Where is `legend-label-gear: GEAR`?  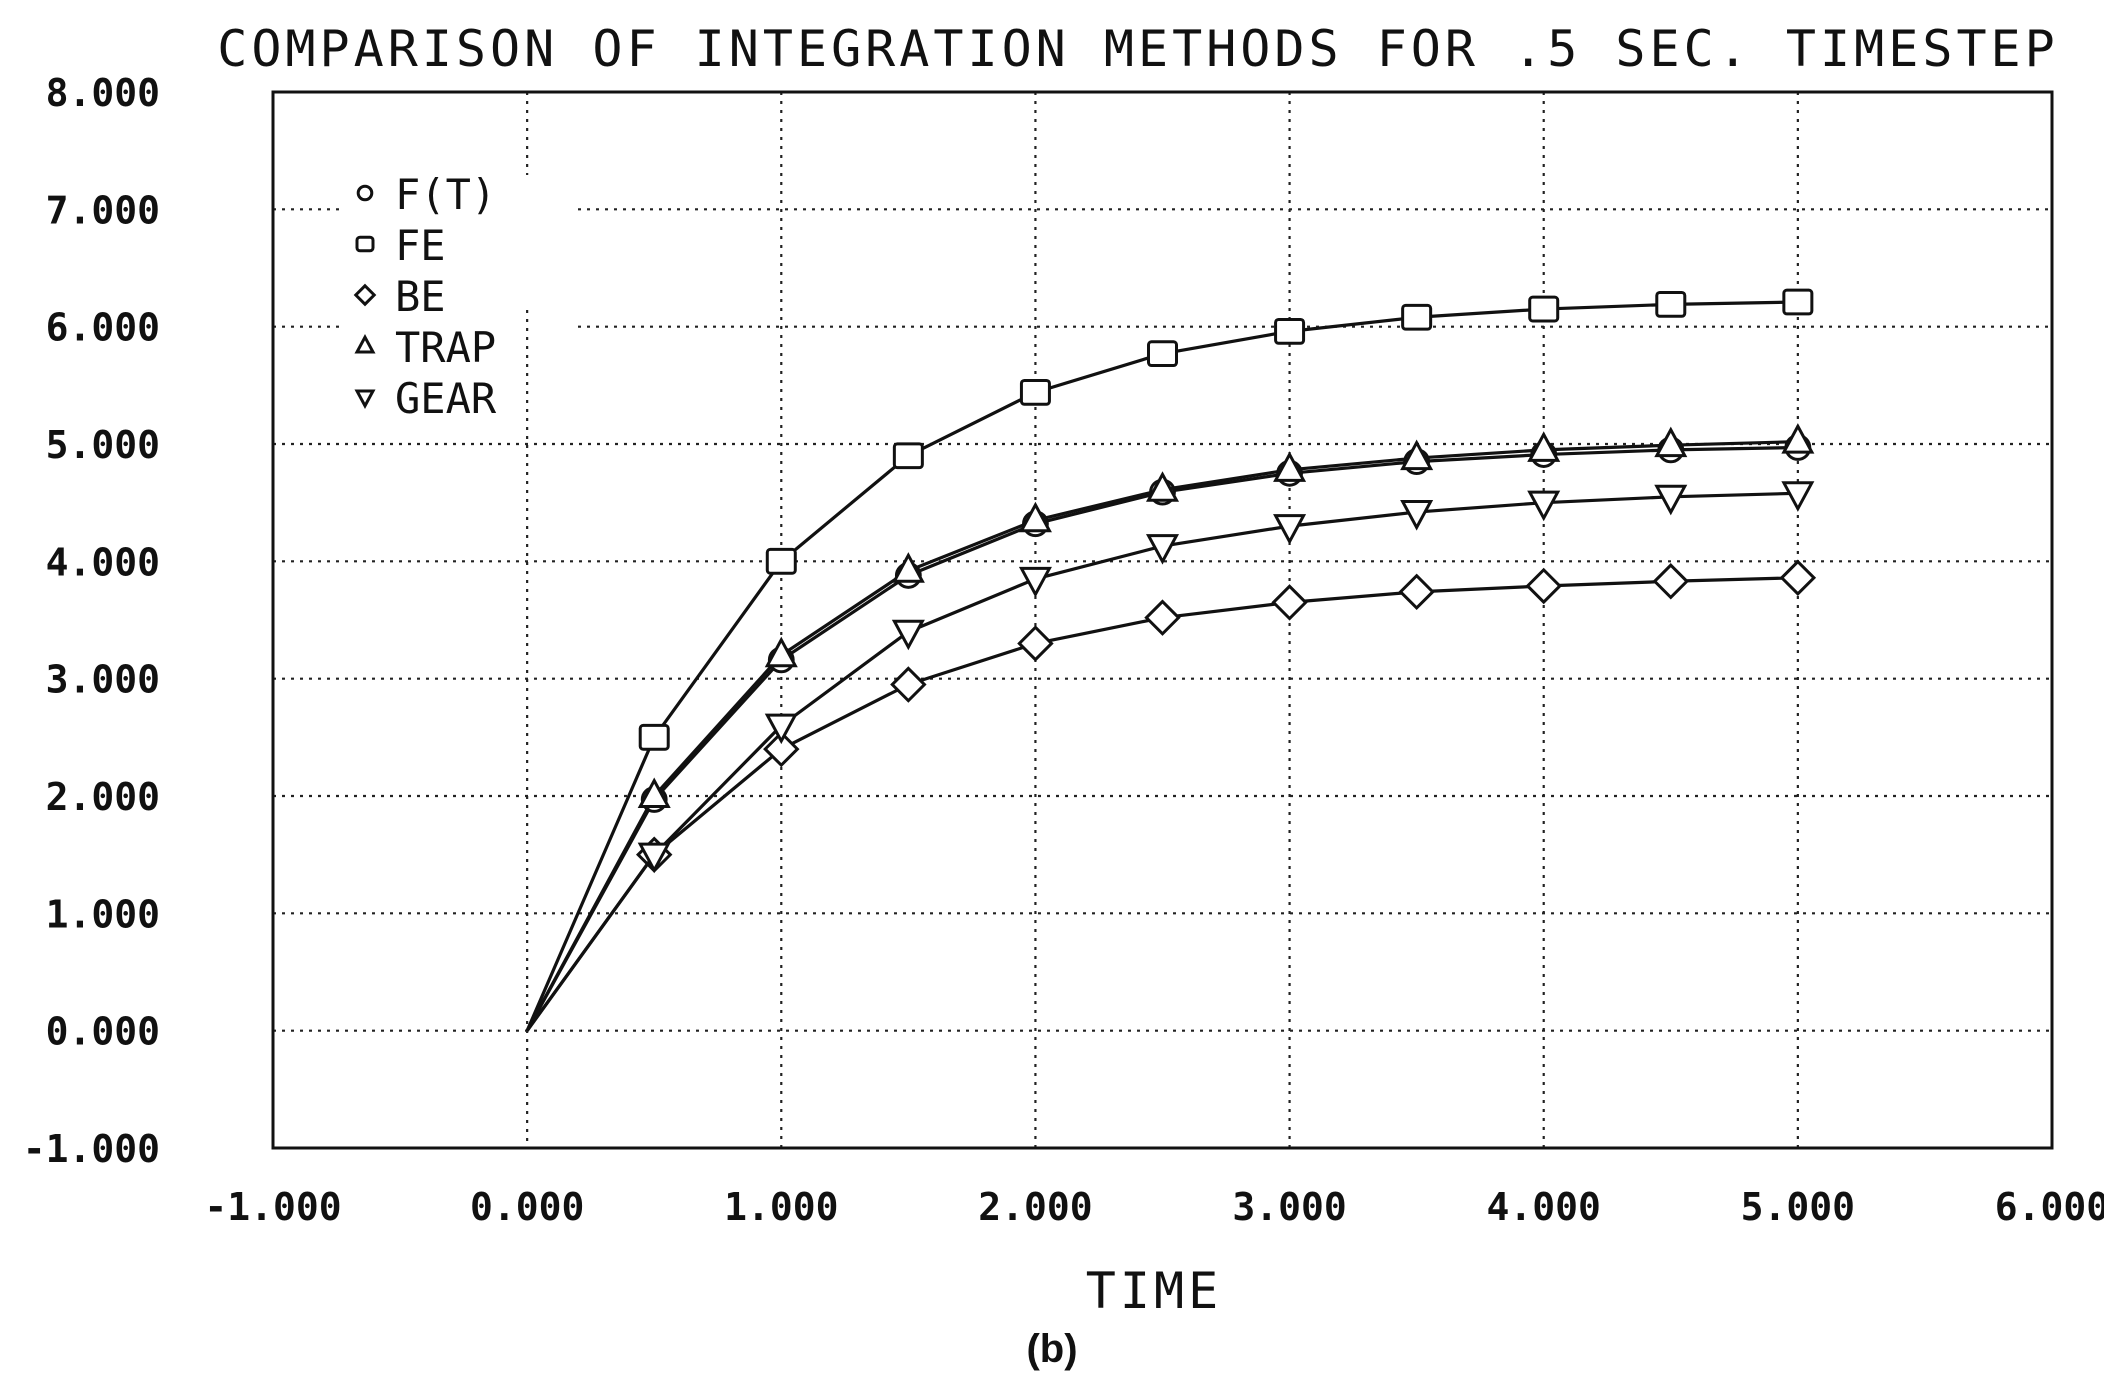
legend-label-gear: GEAR is located at coordinates (446, 398).